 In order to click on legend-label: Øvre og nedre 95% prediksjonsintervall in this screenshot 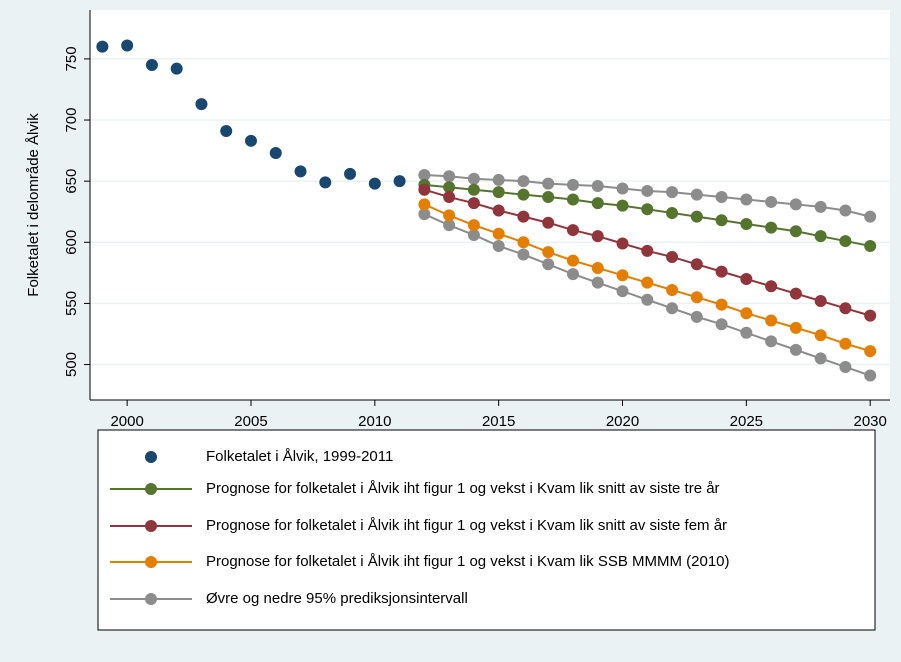, I will do `click(337, 598)`.